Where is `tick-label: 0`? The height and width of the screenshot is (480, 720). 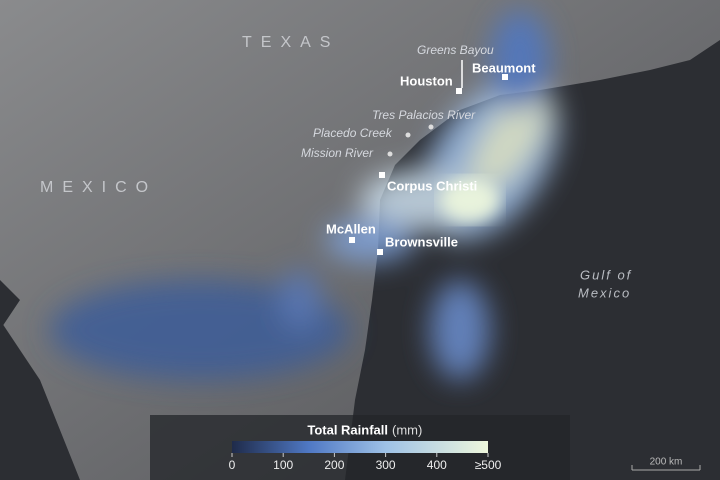 tick-label: 0 is located at coordinates (232, 465).